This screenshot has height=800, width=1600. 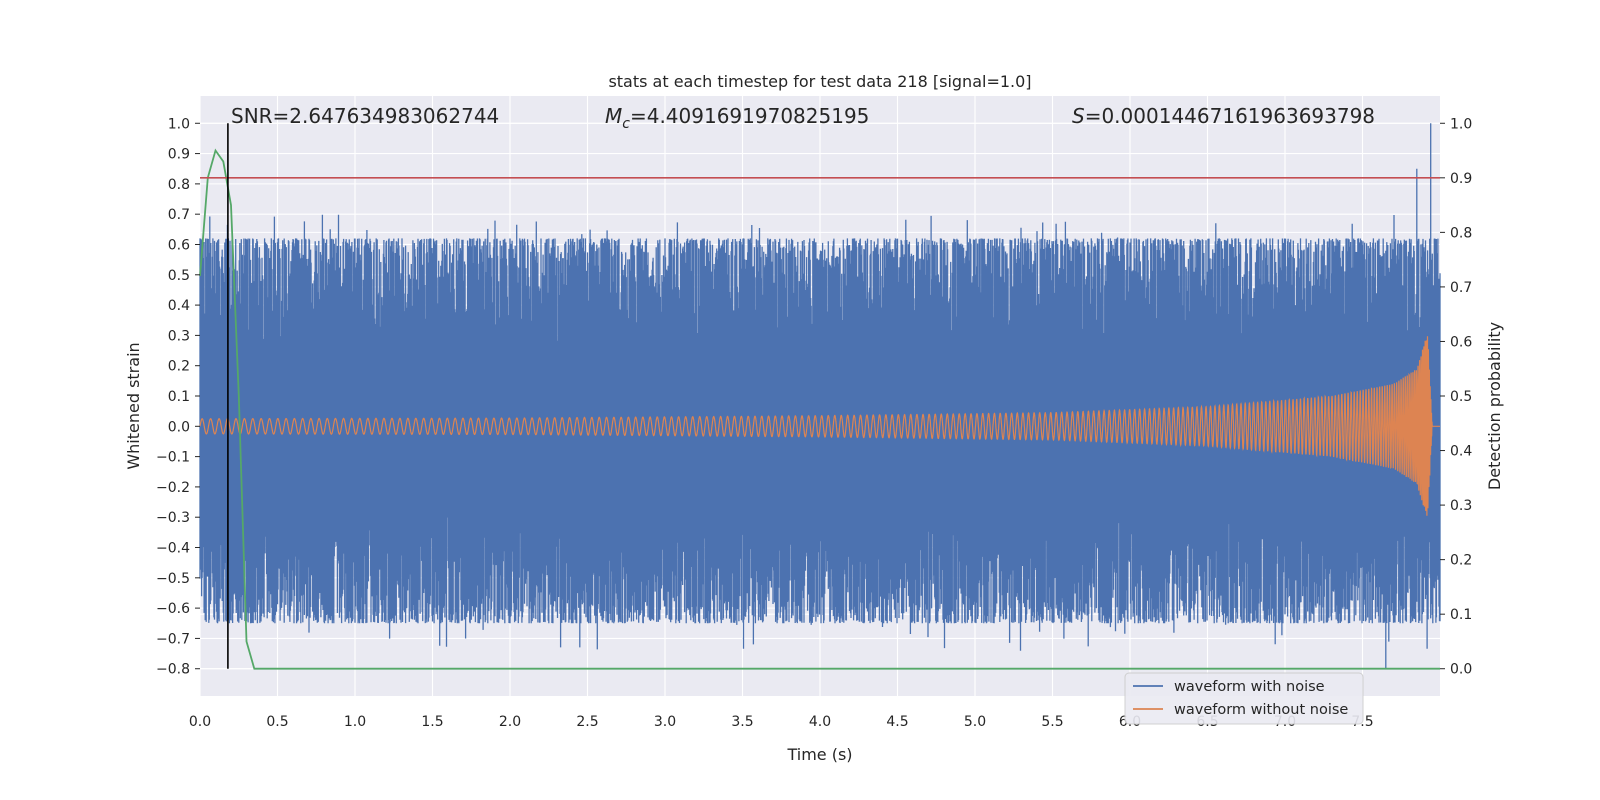 What do you see at coordinates (200, 722) in the screenshot?
I see `x-tick-label: 0.0` at bounding box center [200, 722].